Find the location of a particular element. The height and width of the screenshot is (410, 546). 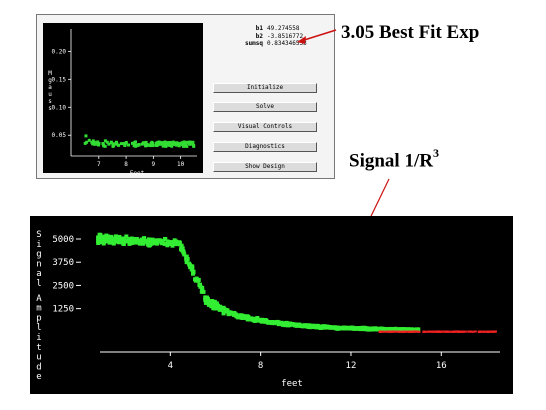

x-tick-label: 4 is located at coordinates (170, 366).